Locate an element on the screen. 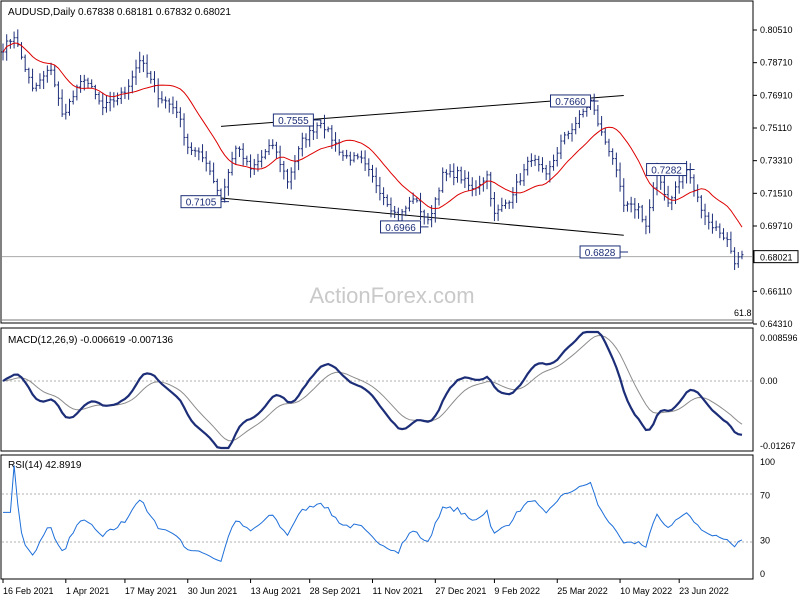 The width and height of the screenshot is (800, 600). price-label: 0.7660 is located at coordinates (574, 101).